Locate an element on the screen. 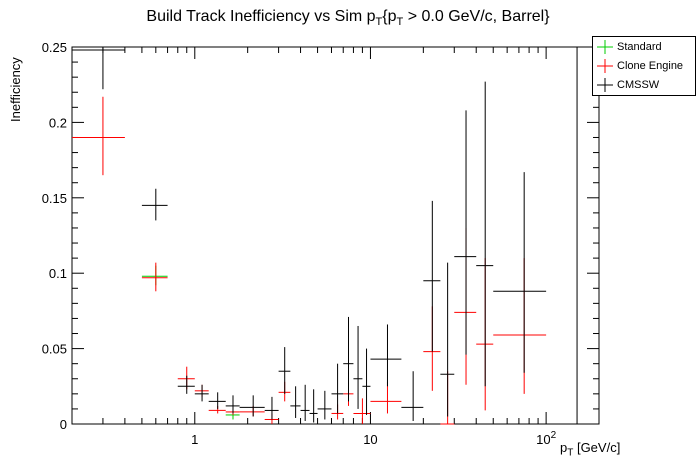 The image size is (696, 472). legend-marker-standard is located at coordinates (605, 47).